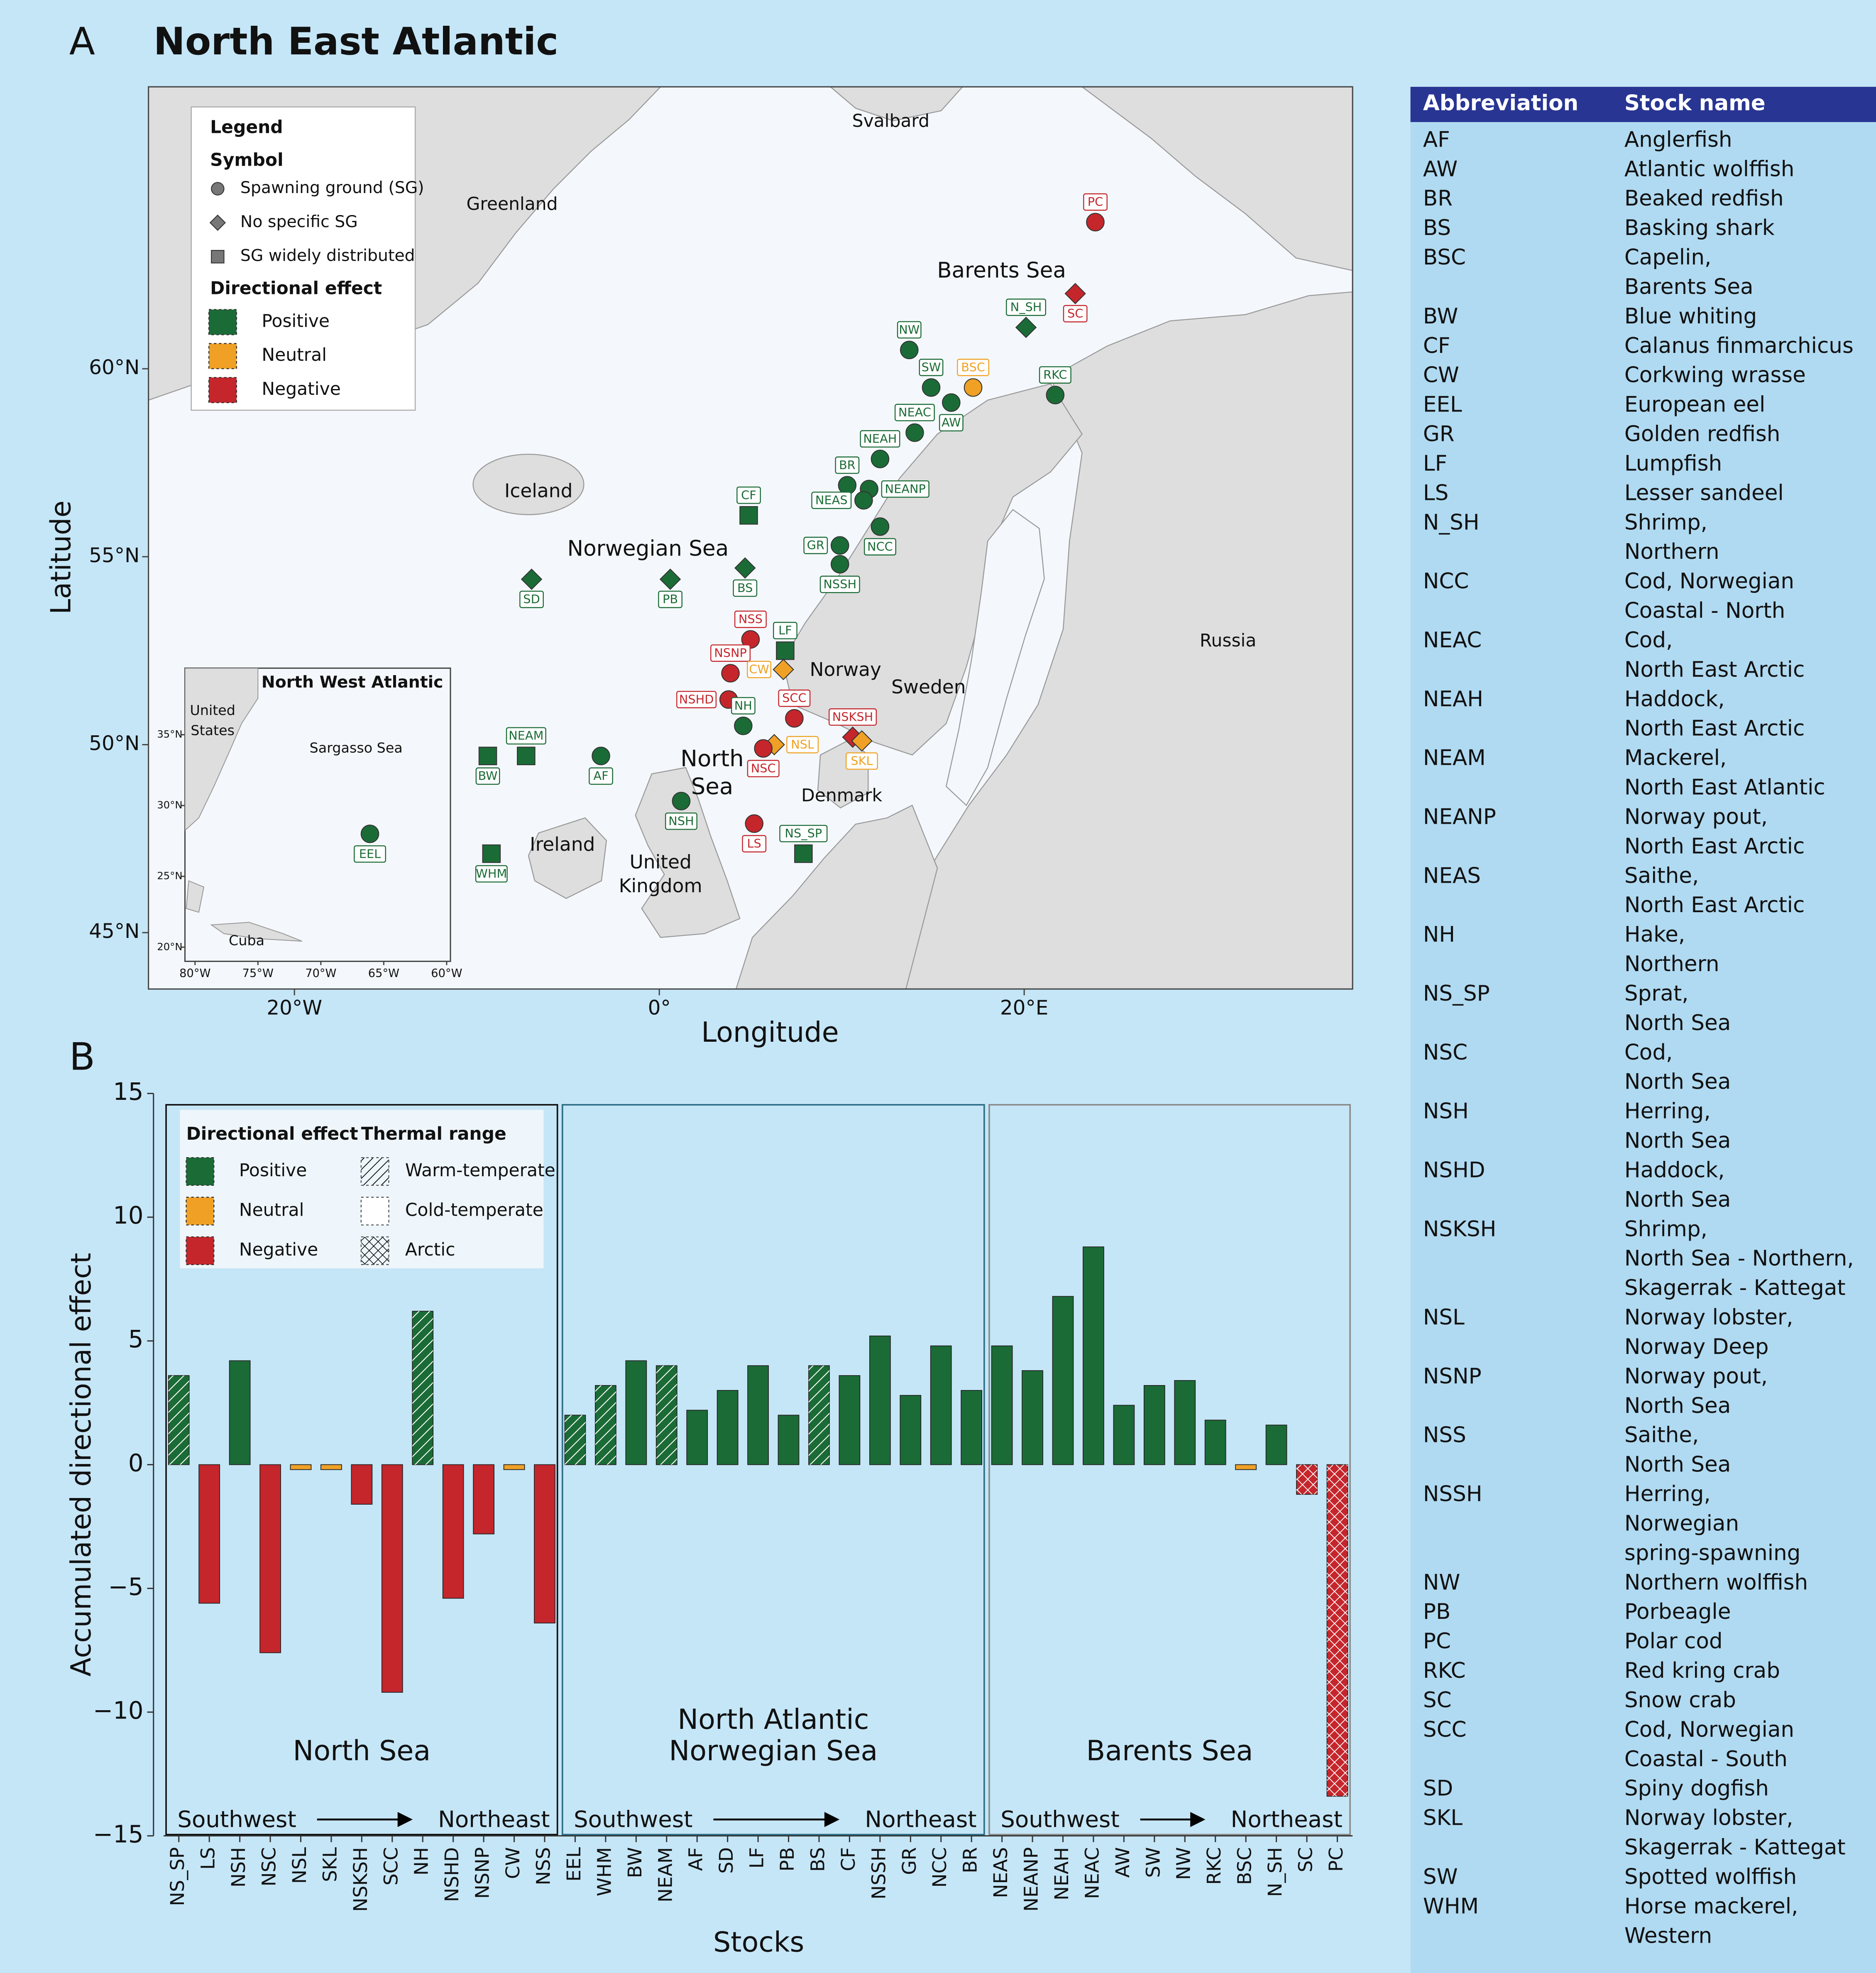 The height and width of the screenshot is (1973, 1876). Describe the element at coordinates (1452, 640) in the screenshot. I see `table-abbreviation: NEAC` at that location.